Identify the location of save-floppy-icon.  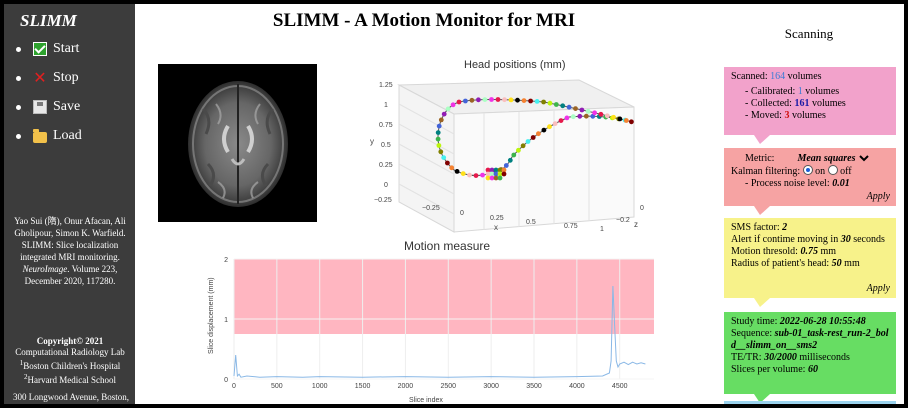
(40, 107).